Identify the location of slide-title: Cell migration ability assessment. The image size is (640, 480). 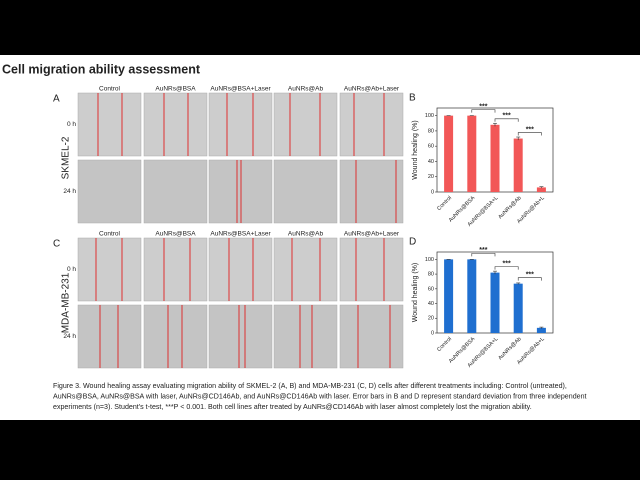
(101, 69).